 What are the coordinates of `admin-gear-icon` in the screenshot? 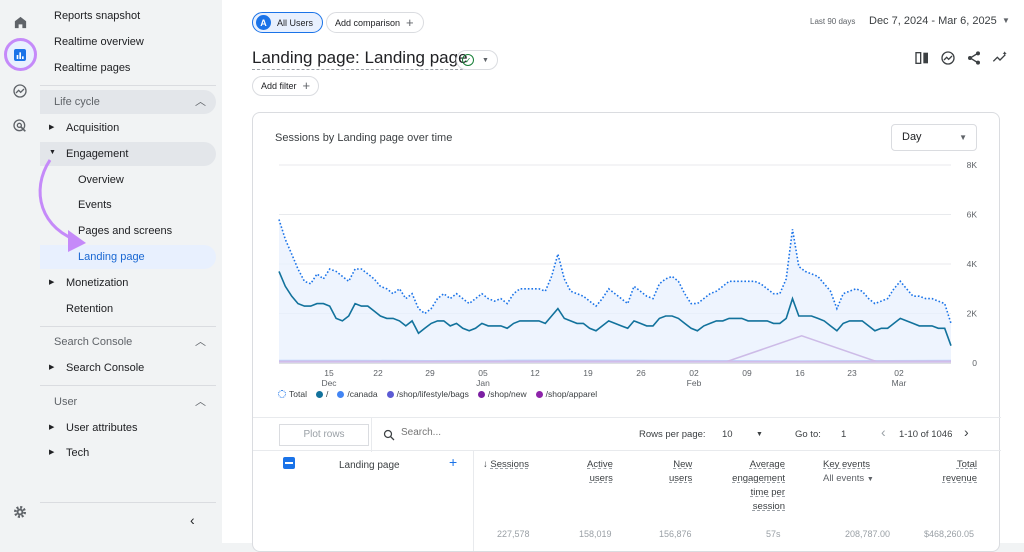 It's located at (20, 512).